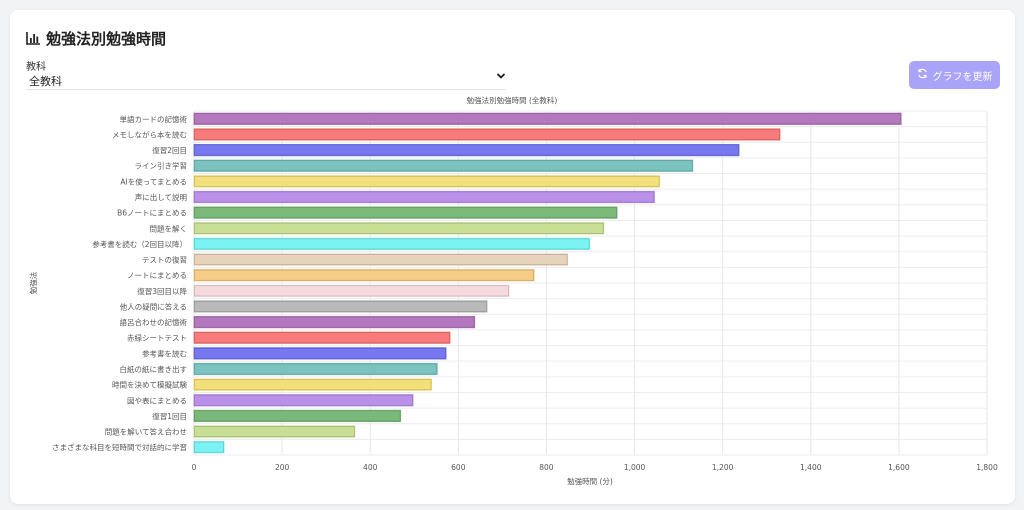  I want to click on category-label: テストの復習, so click(164, 260).